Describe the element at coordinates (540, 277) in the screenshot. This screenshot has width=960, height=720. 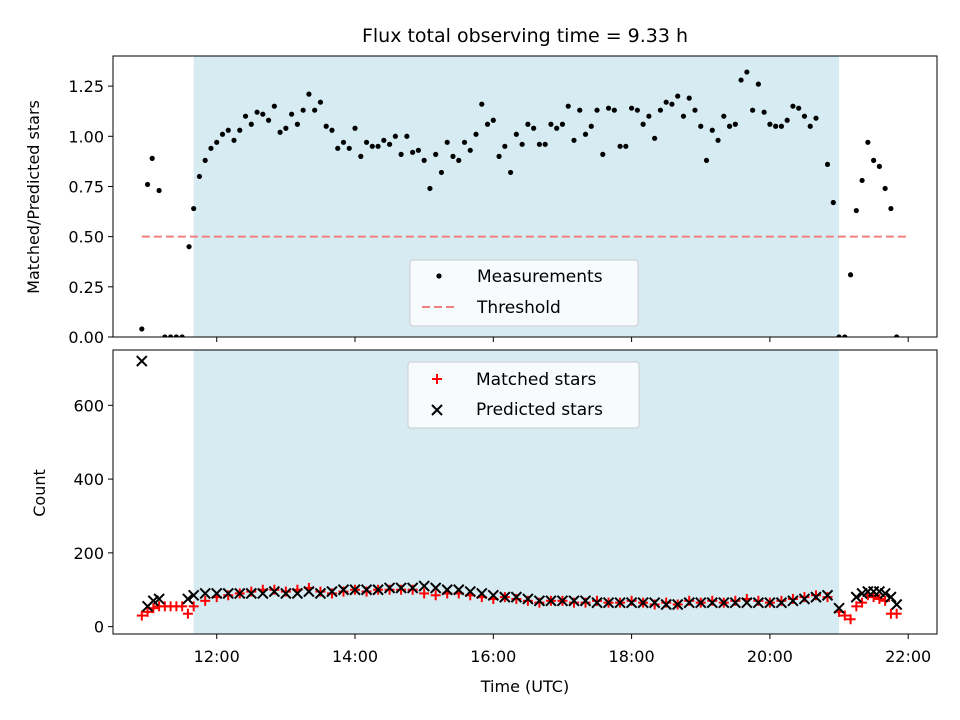
I see `legend-measurements-label: Measurements` at that location.